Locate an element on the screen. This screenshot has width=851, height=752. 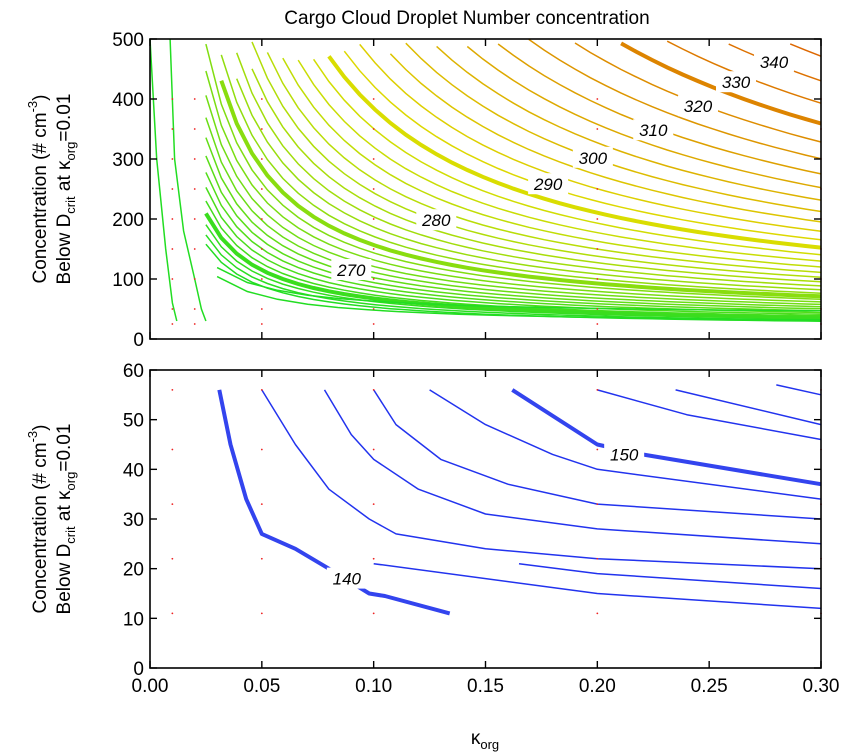
contour-label-text: 140 is located at coordinates (347, 579).